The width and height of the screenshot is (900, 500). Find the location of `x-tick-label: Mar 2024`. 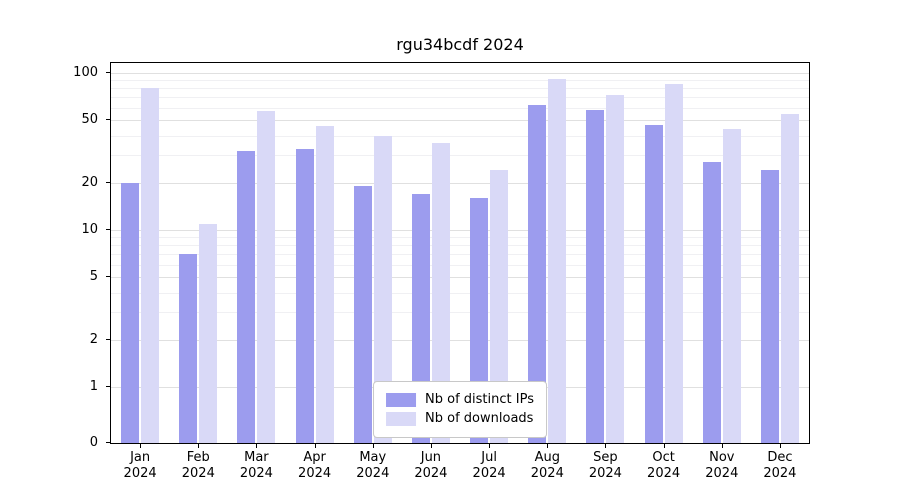

x-tick-label: Mar 2024 is located at coordinates (256, 465).